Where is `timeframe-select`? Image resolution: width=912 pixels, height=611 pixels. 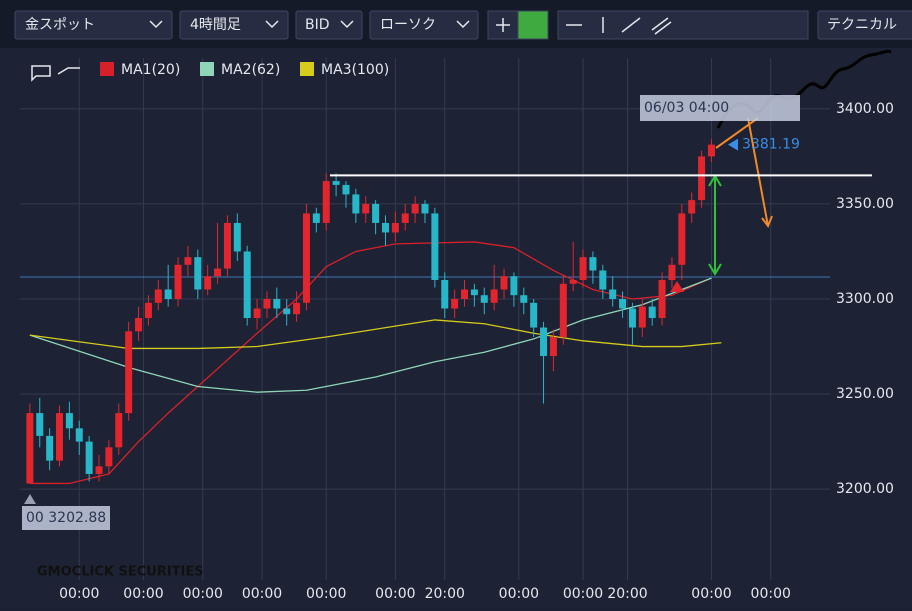 timeframe-select is located at coordinates (234, 25).